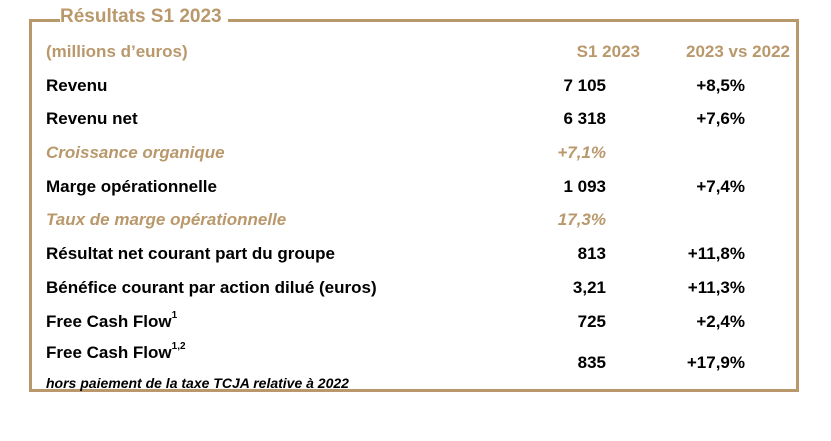 The height and width of the screenshot is (441, 831). What do you see at coordinates (77, 85) in the screenshot?
I see `row-label: Revenu` at bounding box center [77, 85].